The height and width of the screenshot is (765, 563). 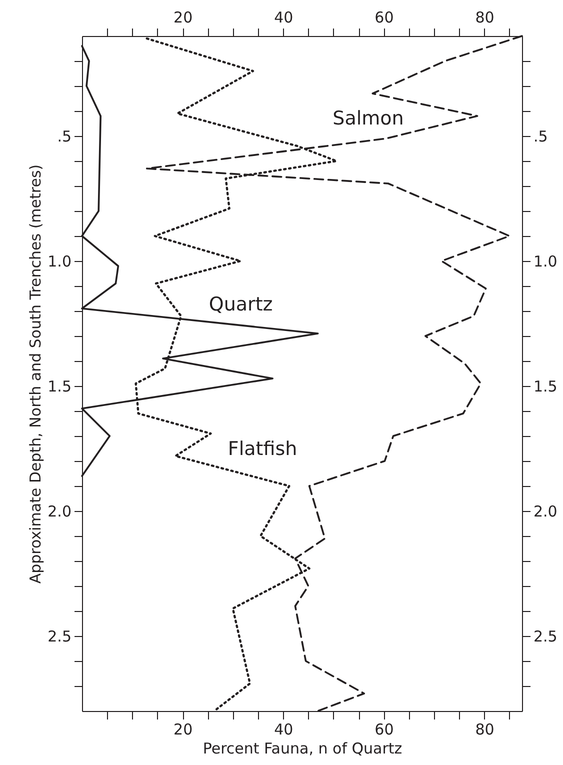 I want to click on series-label: Salmon, so click(x=368, y=119).